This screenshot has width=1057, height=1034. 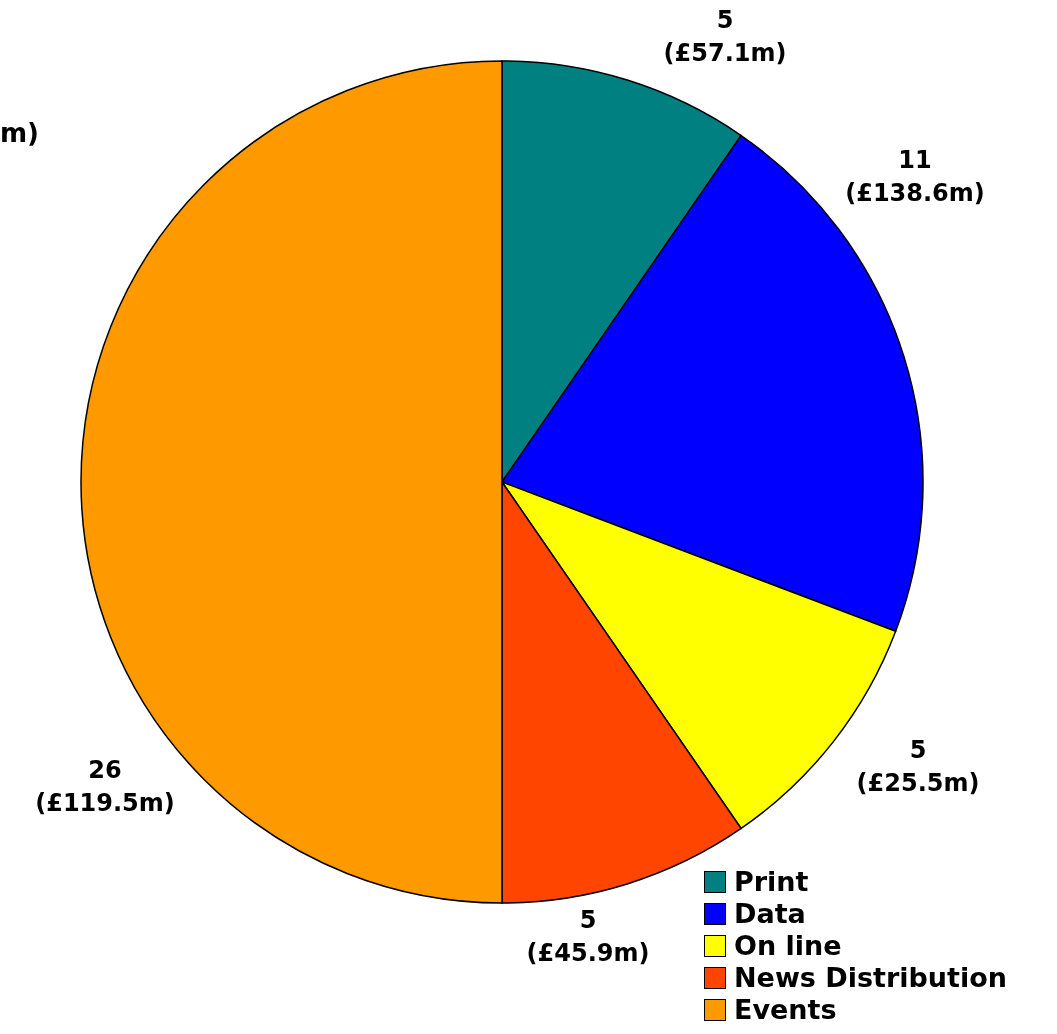 I want to click on data-label: 26 (£119.5m), so click(x=105, y=786).